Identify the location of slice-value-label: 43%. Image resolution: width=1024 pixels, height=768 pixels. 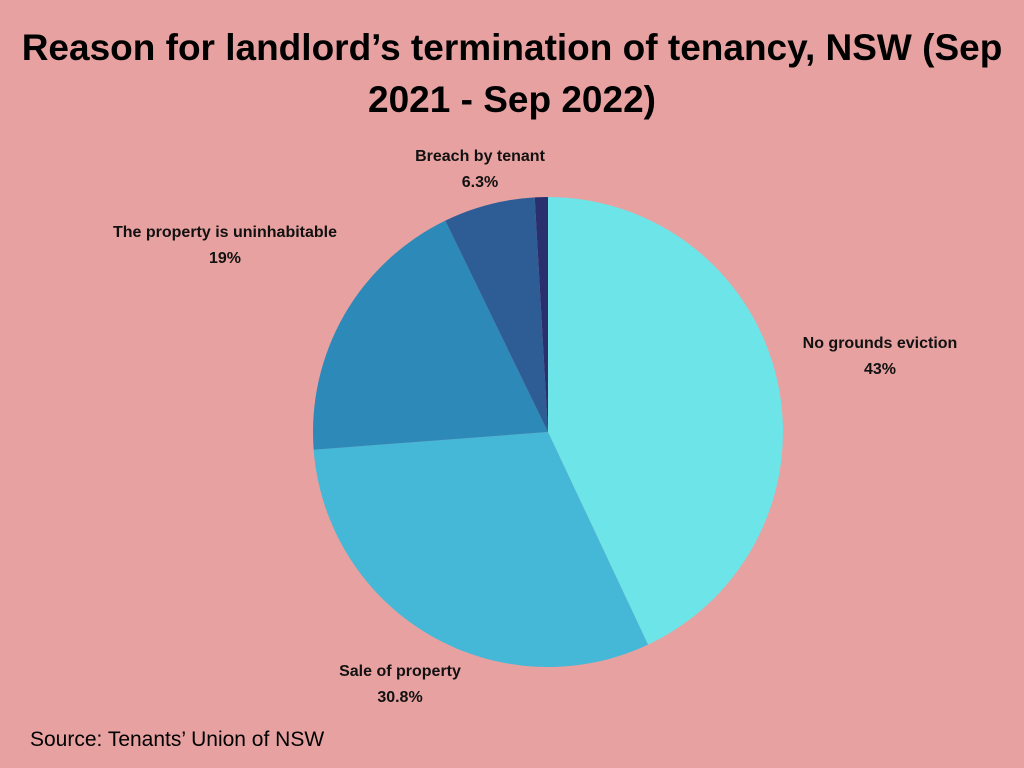
(880, 369).